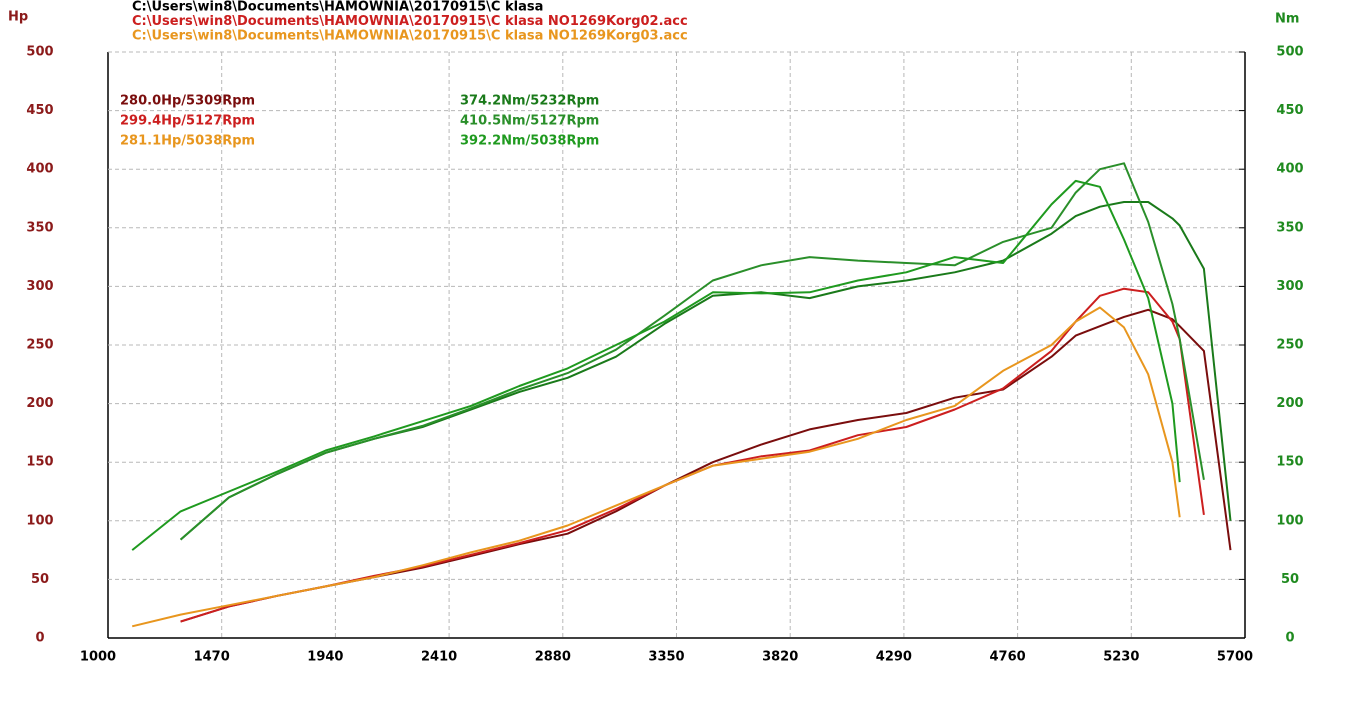 This screenshot has height=702, width=1348. What do you see at coordinates (1289, 227) in the screenshot?
I see `y2-tick-label: 350` at bounding box center [1289, 227].